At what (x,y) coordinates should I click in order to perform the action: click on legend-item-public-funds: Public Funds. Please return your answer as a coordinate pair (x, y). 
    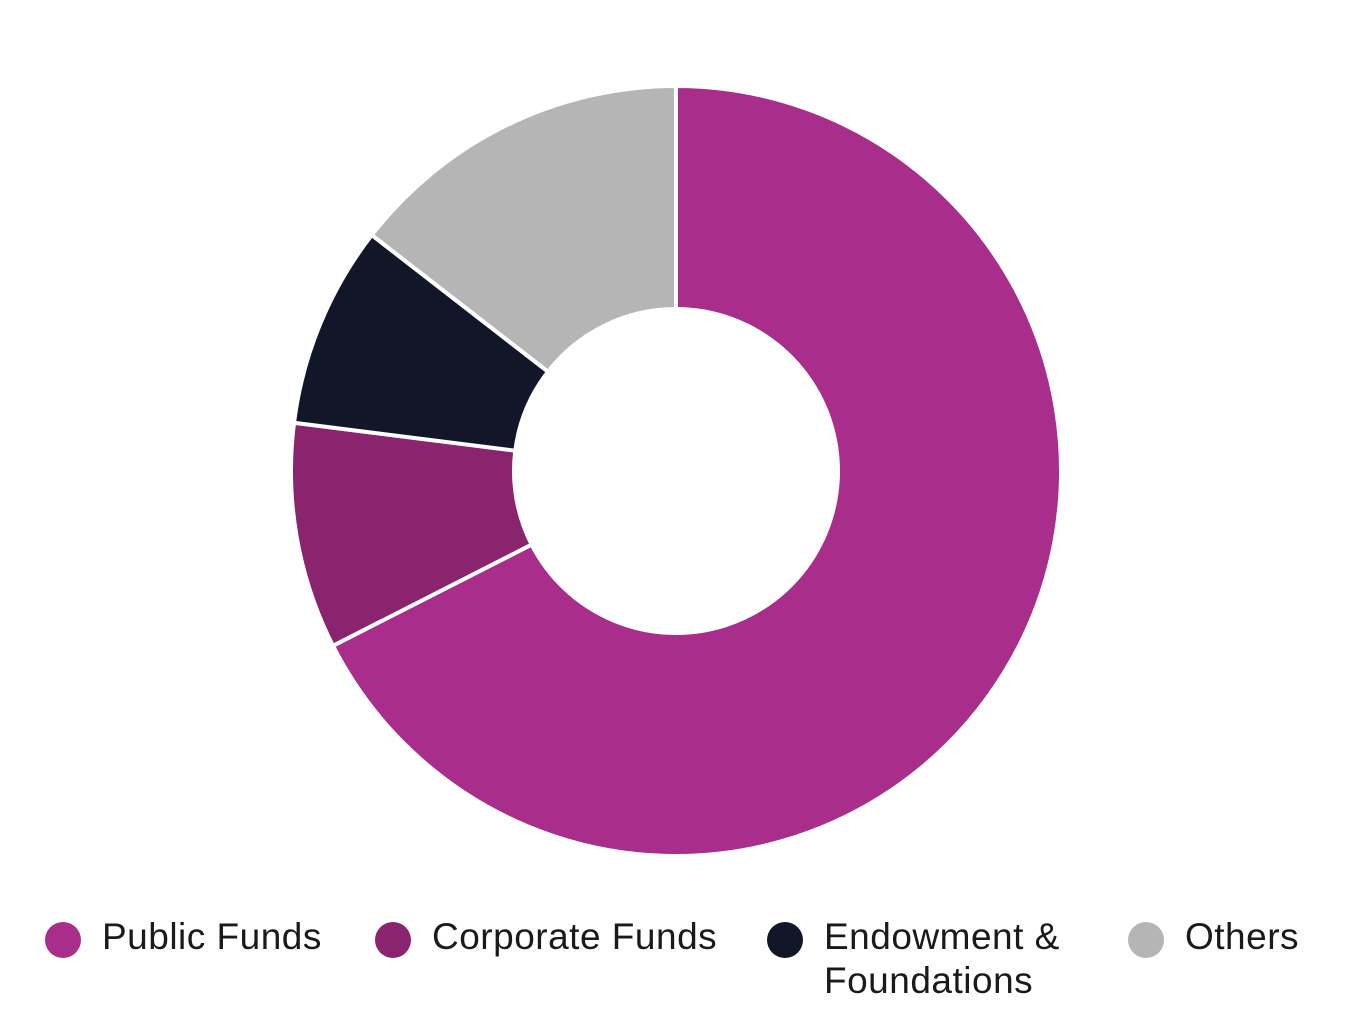
    Looking at the image, I should click on (183, 937).